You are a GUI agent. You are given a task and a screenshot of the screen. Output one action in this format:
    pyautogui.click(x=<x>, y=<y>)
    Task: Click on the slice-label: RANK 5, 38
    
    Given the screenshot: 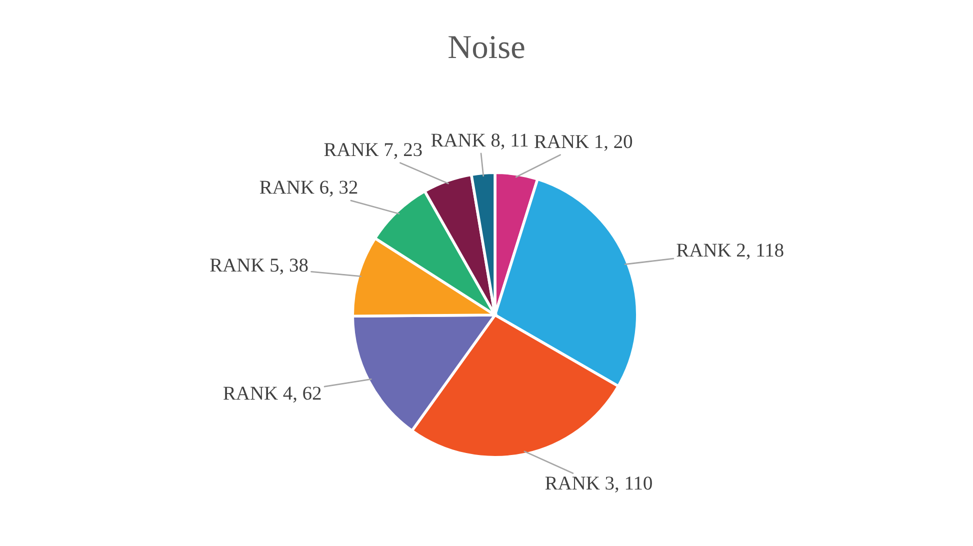 What is the action you would take?
    pyautogui.click(x=259, y=266)
    